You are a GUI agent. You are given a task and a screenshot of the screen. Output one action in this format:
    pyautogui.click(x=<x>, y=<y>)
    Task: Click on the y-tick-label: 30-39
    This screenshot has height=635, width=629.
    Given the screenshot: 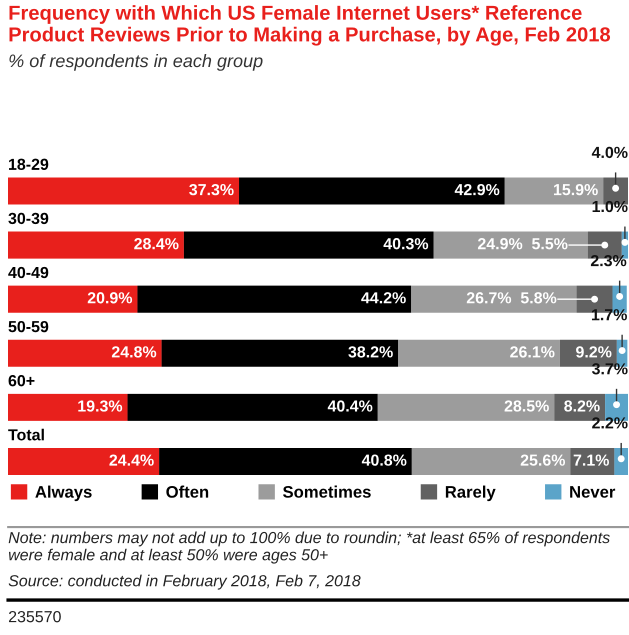 What is the action you would take?
    pyautogui.click(x=28, y=218)
    